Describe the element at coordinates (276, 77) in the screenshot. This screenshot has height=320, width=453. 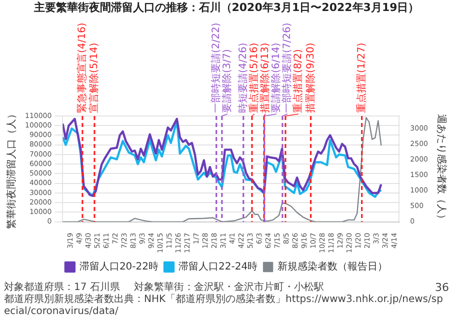
I see `ref-line-label: 要請解除(6/14)` at that location.